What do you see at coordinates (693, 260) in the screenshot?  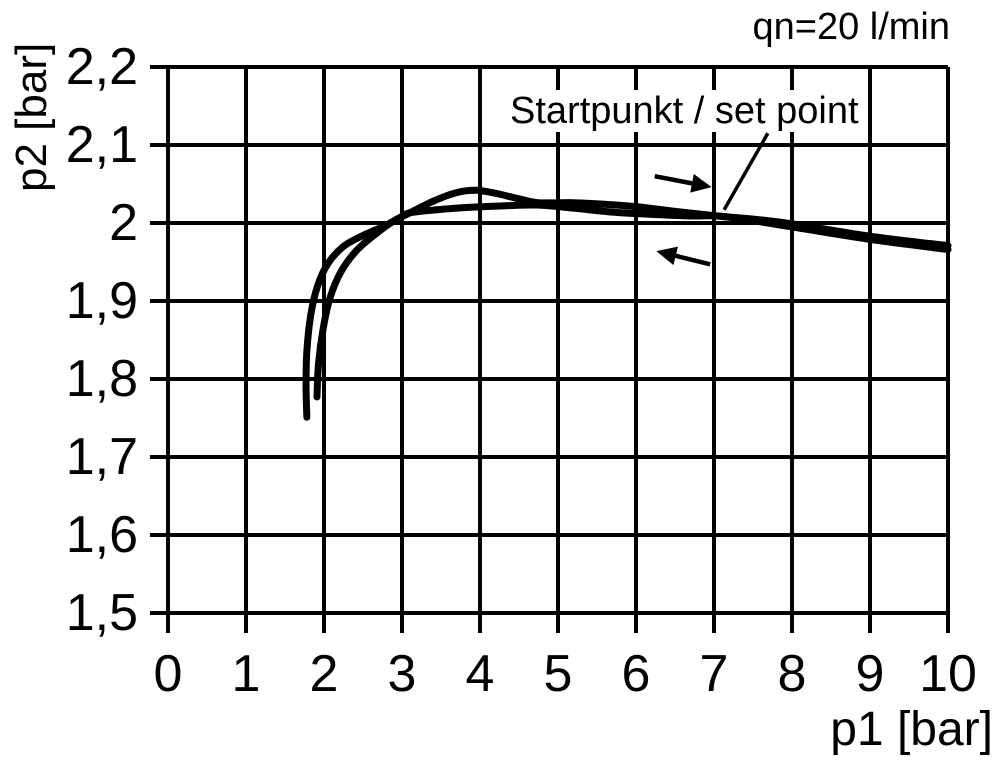 I see `arrow-shaft-left` at bounding box center [693, 260].